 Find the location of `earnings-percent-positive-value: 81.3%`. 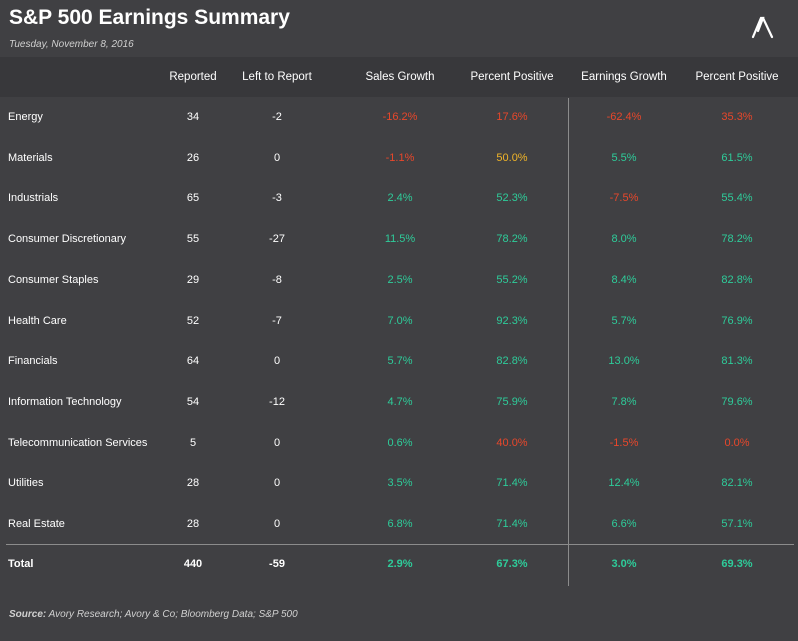

earnings-percent-positive-value: 81.3% is located at coordinates (737, 361).